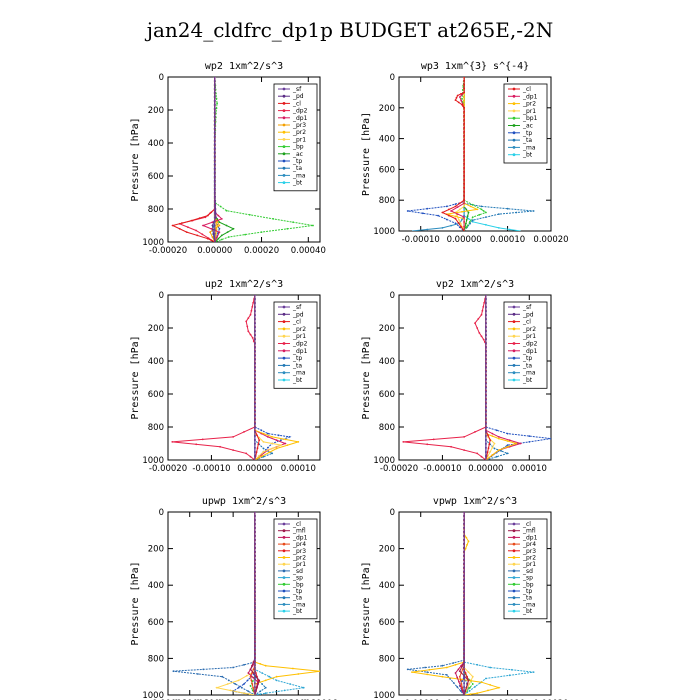 Image resolution: width=700 pixels, height=700 pixels. Describe the element at coordinates (468, 603) in the screenshot. I see `series-line-bp` at that location.